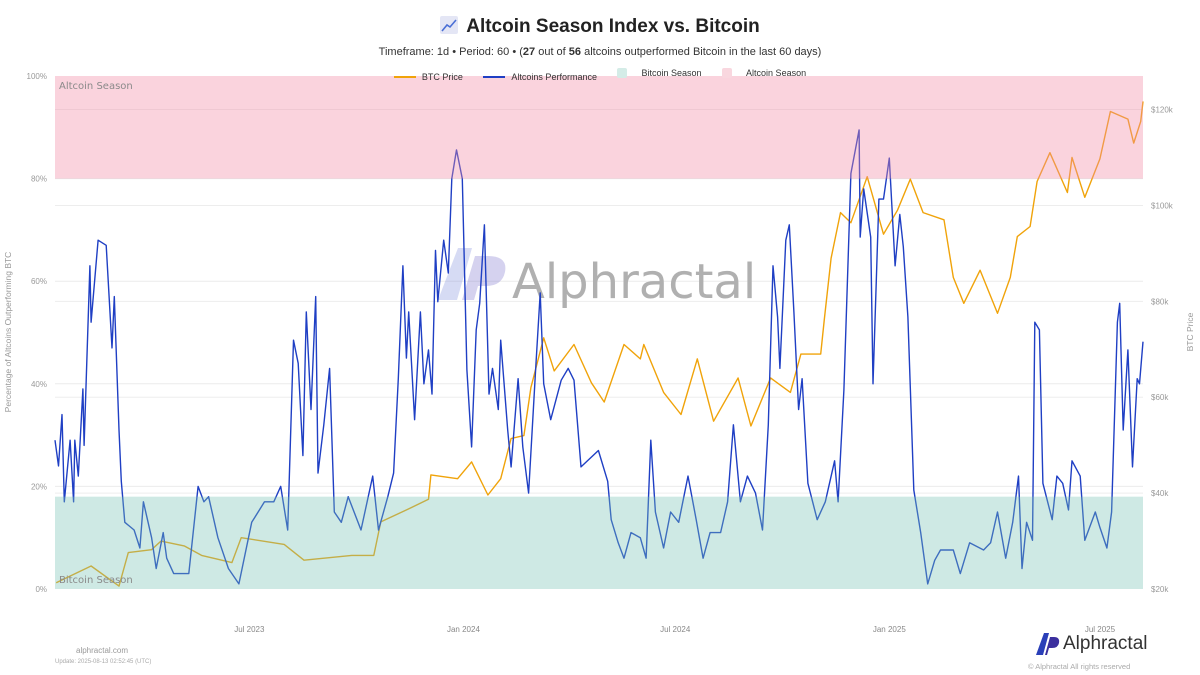 This screenshot has height=675, width=1200. Describe the element at coordinates (776, 73) in the screenshot. I see `legend-label: Altcoin Season` at that location.